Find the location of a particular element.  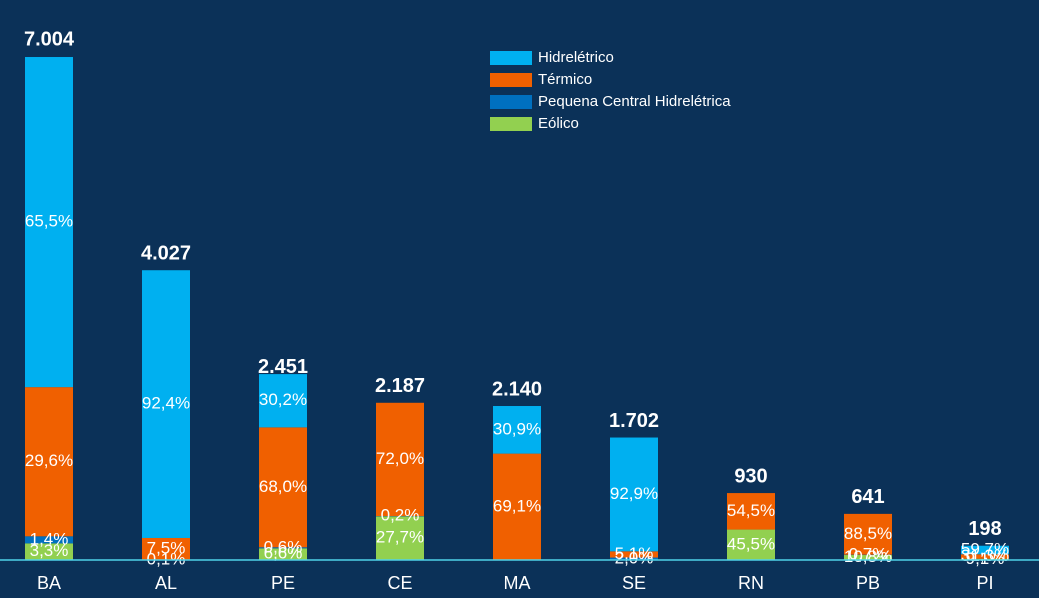

x-tick-label: PE is located at coordinates (283, 583).